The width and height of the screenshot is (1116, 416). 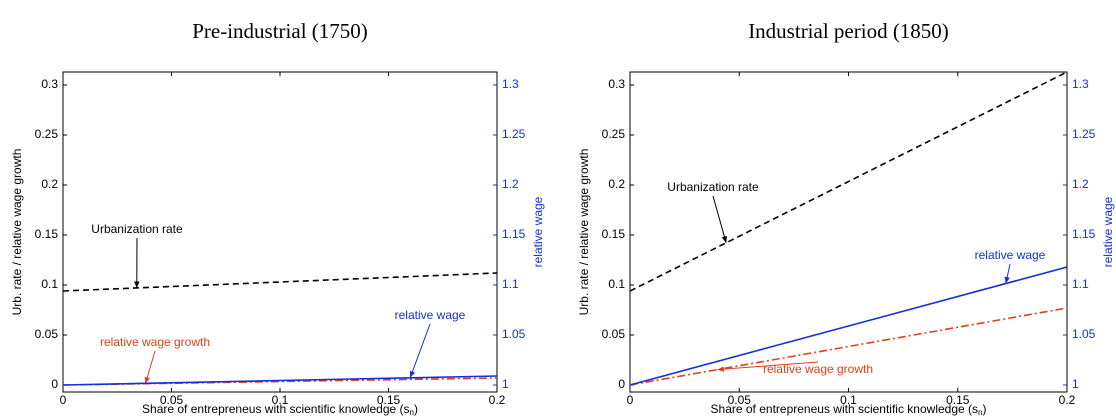 What do you see at coordinates (280, 31) in the screenshot?
I see `chart-title: Pre-industrial (1750)` at bounding box center [280, 31].